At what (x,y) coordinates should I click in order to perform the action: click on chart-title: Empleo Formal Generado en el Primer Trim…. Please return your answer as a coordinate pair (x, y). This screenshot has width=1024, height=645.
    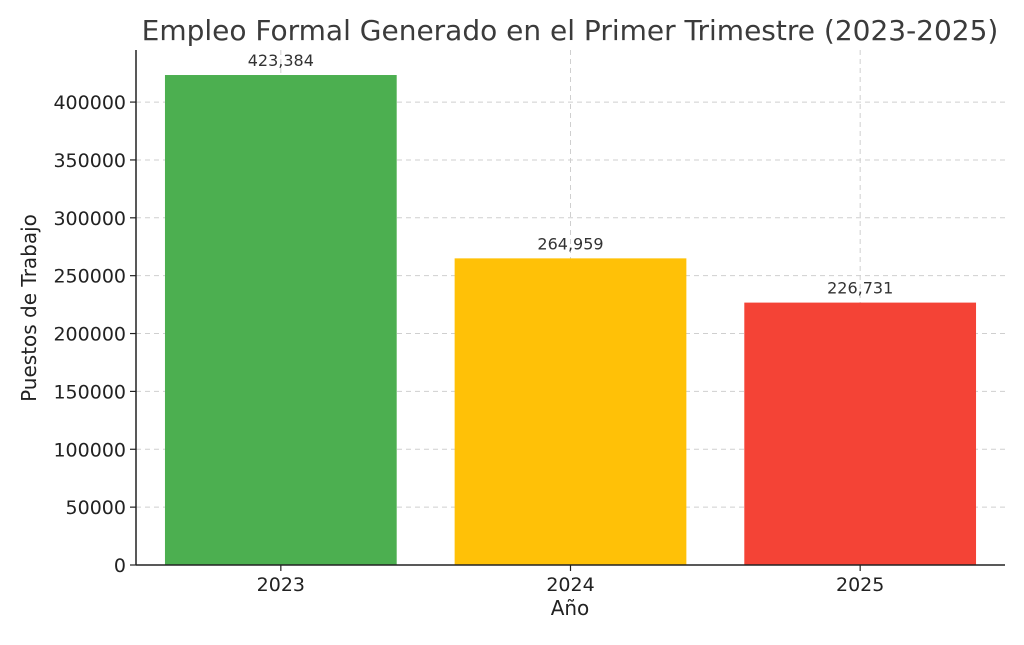
    Looking at the image, I should click on (570, 30).